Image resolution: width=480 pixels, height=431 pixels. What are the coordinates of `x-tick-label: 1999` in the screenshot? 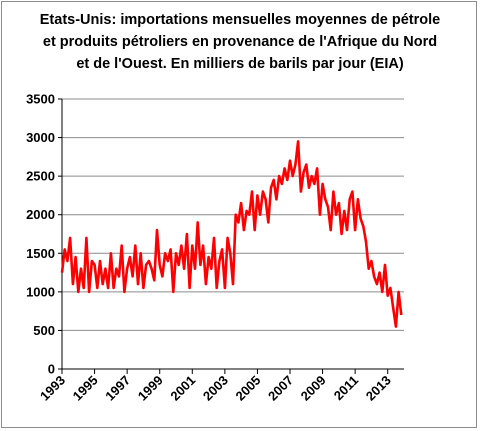 It's located at (150, 388).